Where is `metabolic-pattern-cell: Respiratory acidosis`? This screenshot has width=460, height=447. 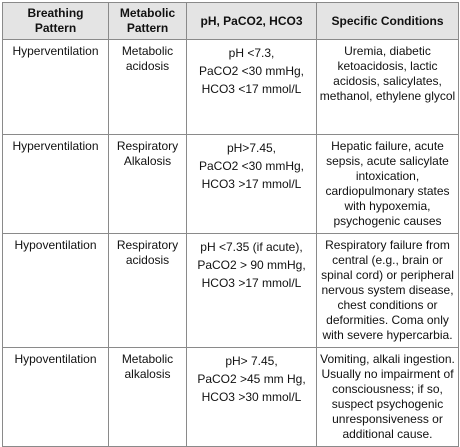
metabolic-pattern-cell: Respiratory acidosis is located at coordinates (147, 290).